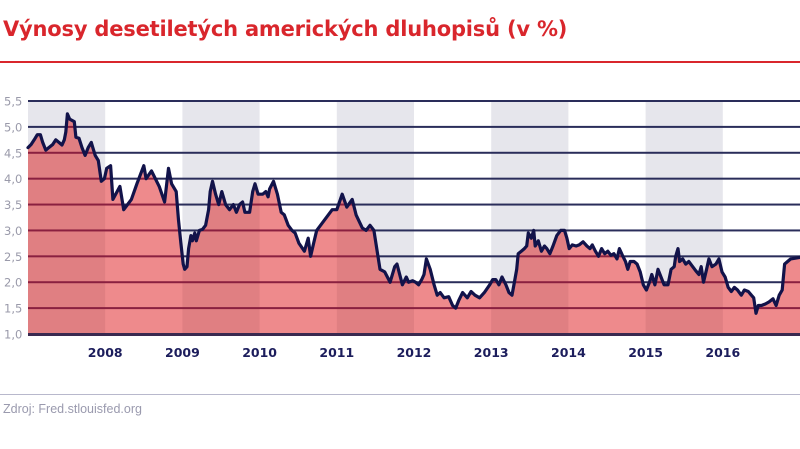 The width and height of the screenshot is (800, 449). I want to click on source-divider, so click(400, 394).